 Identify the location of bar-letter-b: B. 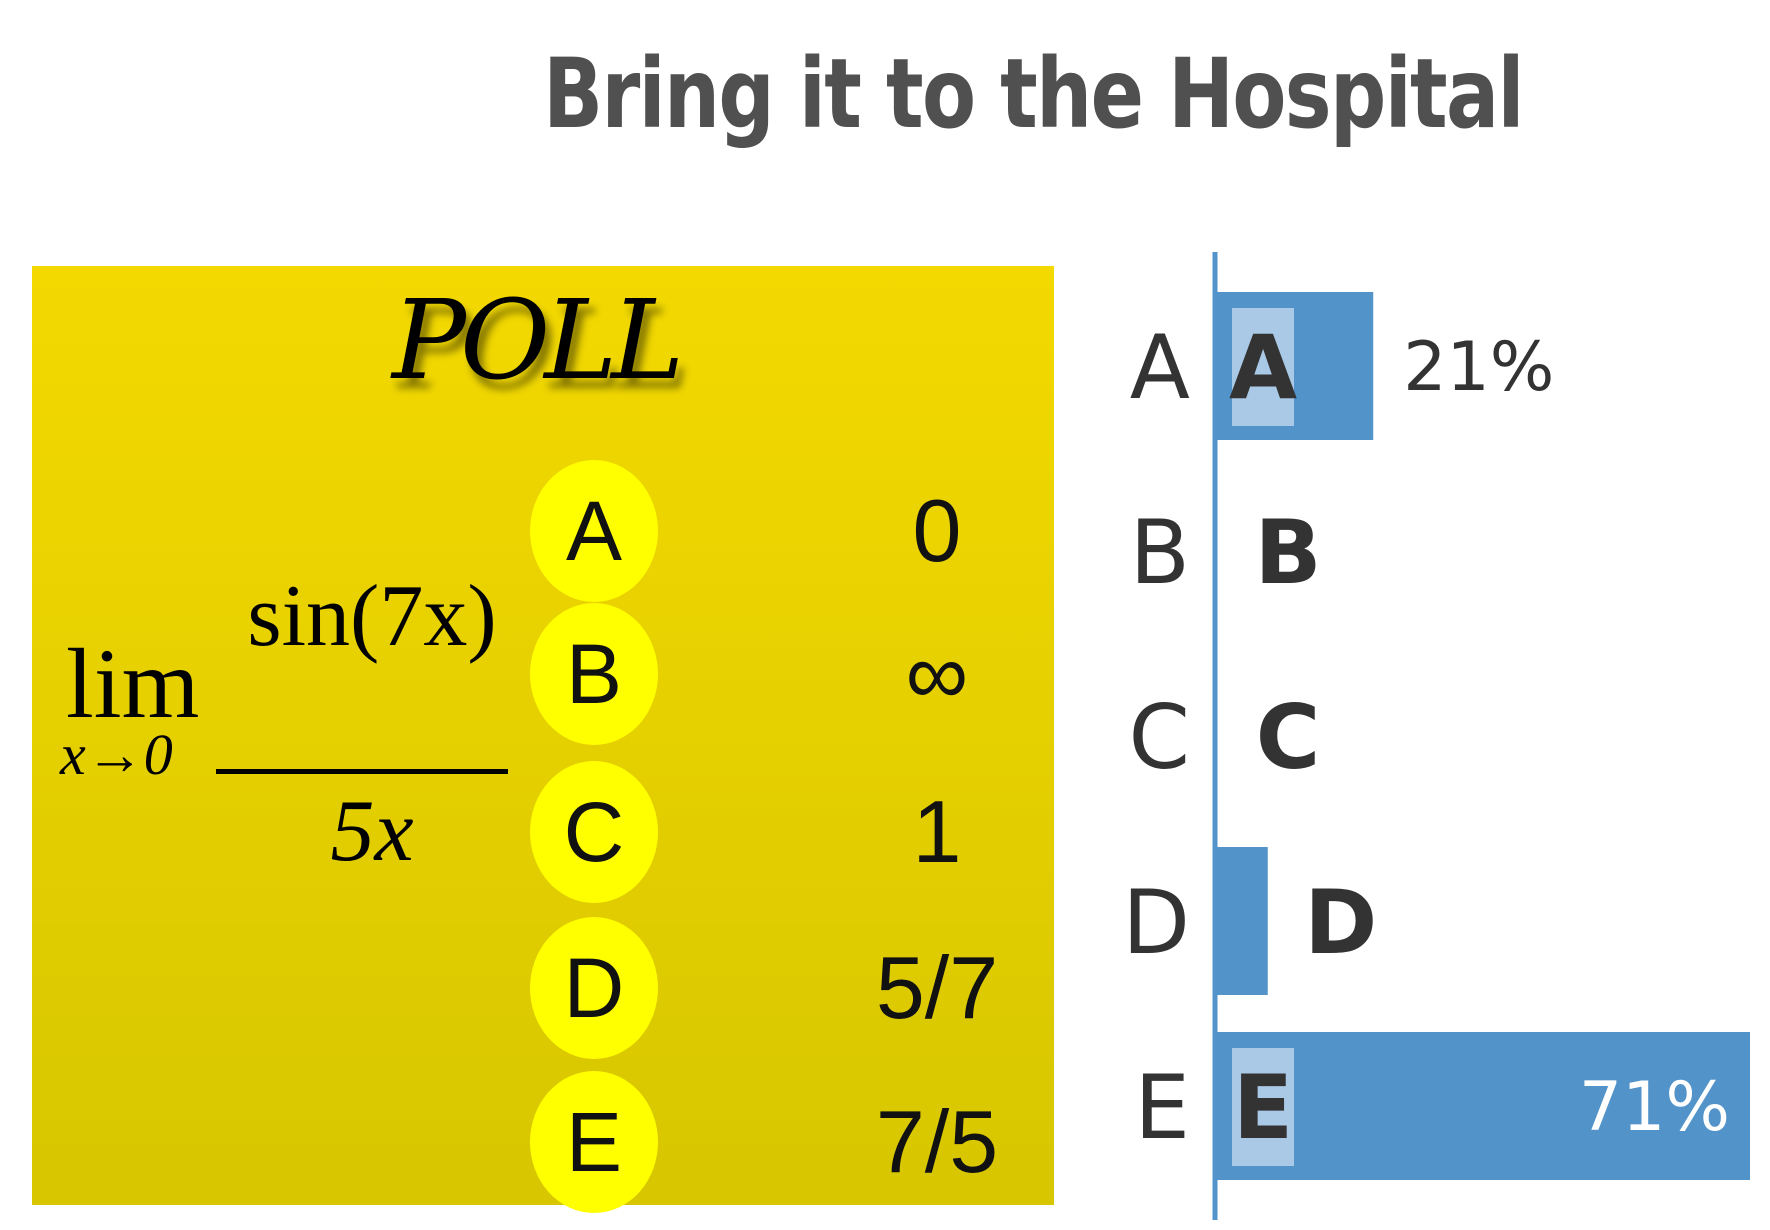
(1287, 552).